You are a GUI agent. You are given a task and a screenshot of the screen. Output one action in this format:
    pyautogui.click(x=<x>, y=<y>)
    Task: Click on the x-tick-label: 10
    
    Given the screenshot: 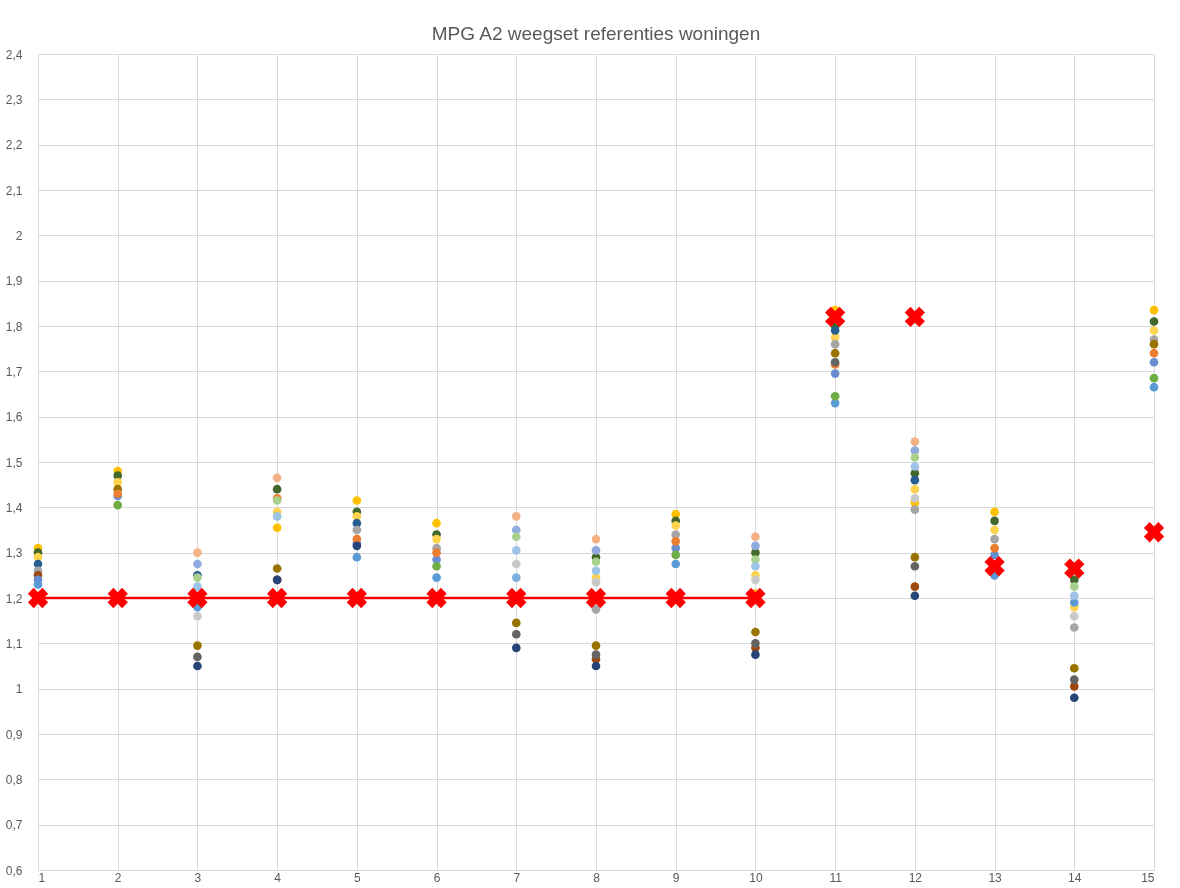 What is the action you would take?
    pyautogui.click(x=756, y=877)
    